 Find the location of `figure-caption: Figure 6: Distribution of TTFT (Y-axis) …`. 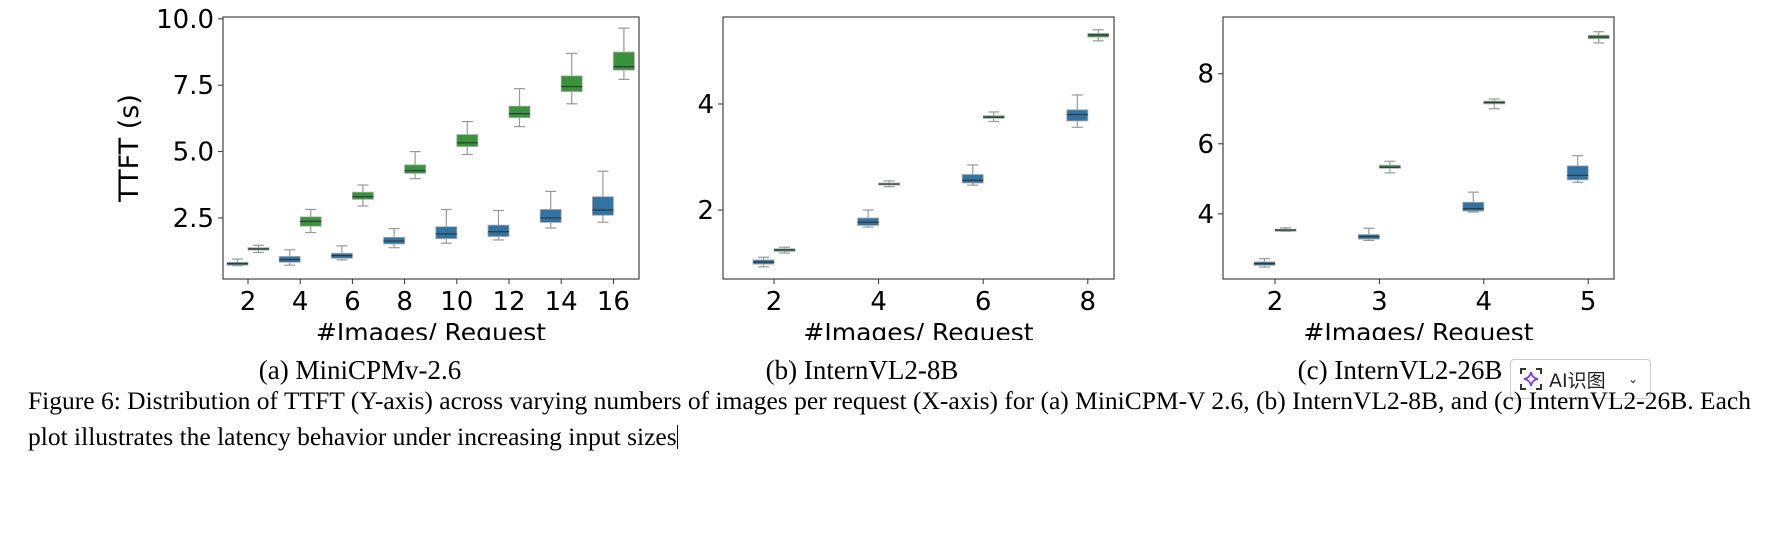

figure-caption: Figure 6: Distribution of TTFT (Y-axis) … is located at coordinates (893, 419).